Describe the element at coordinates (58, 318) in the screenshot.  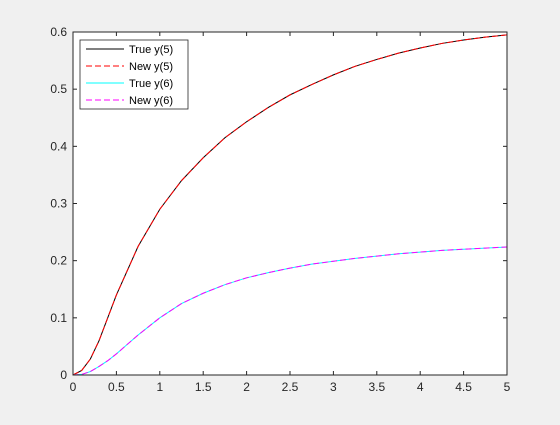
I see `y-tick-label: 0.1` at that location.